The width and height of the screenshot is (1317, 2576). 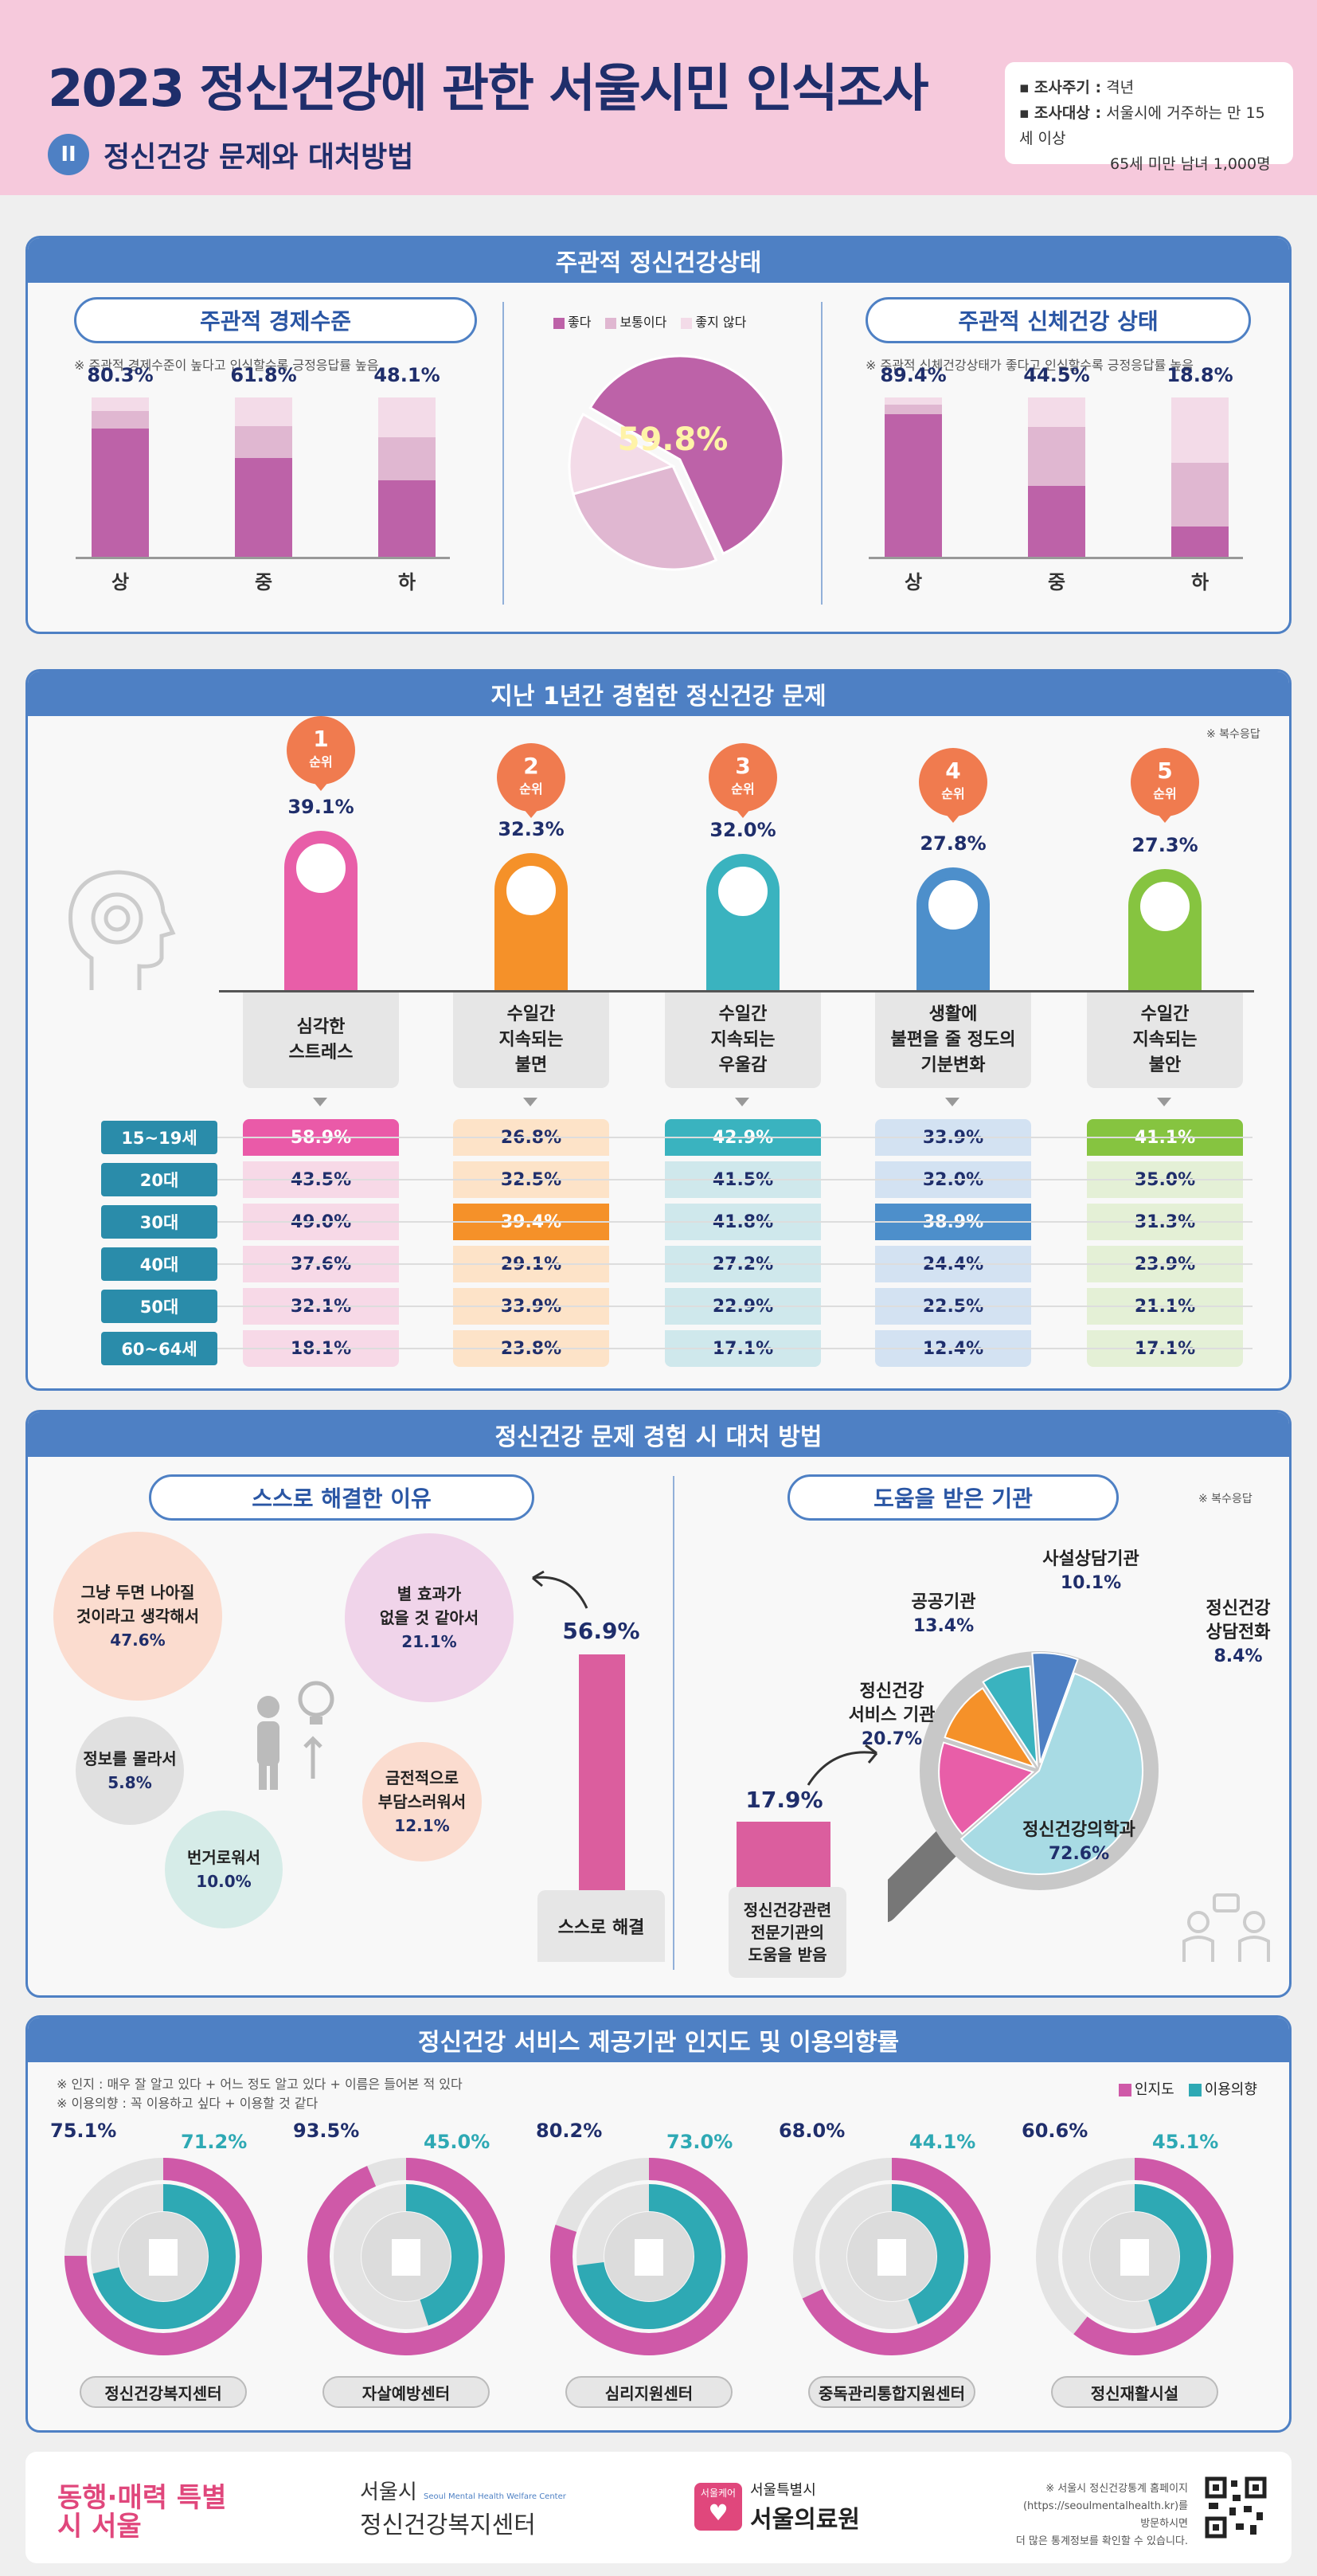 I want to click on survey-target: ▪ 조사대상 : 서울시에 거주하는 만 15세 이상, so click(x=1142, y=125).